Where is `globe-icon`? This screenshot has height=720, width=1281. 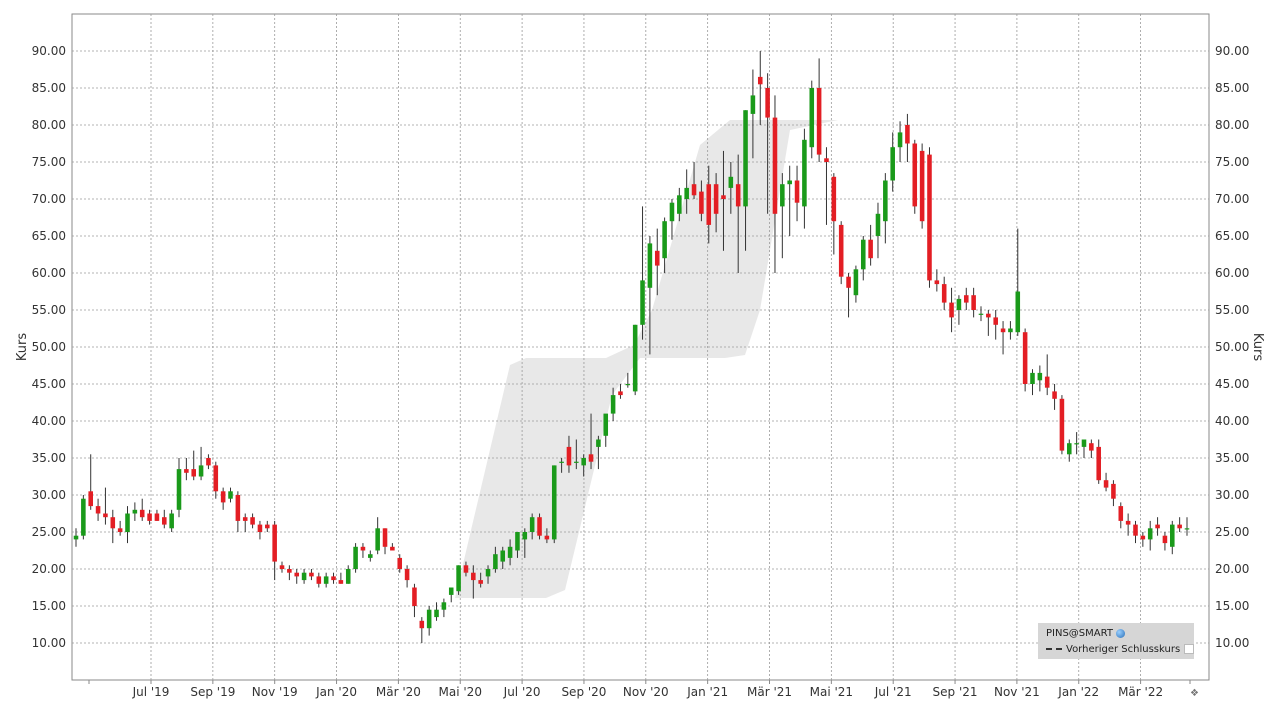 globe-icon is located at coordinates (1120, 633).